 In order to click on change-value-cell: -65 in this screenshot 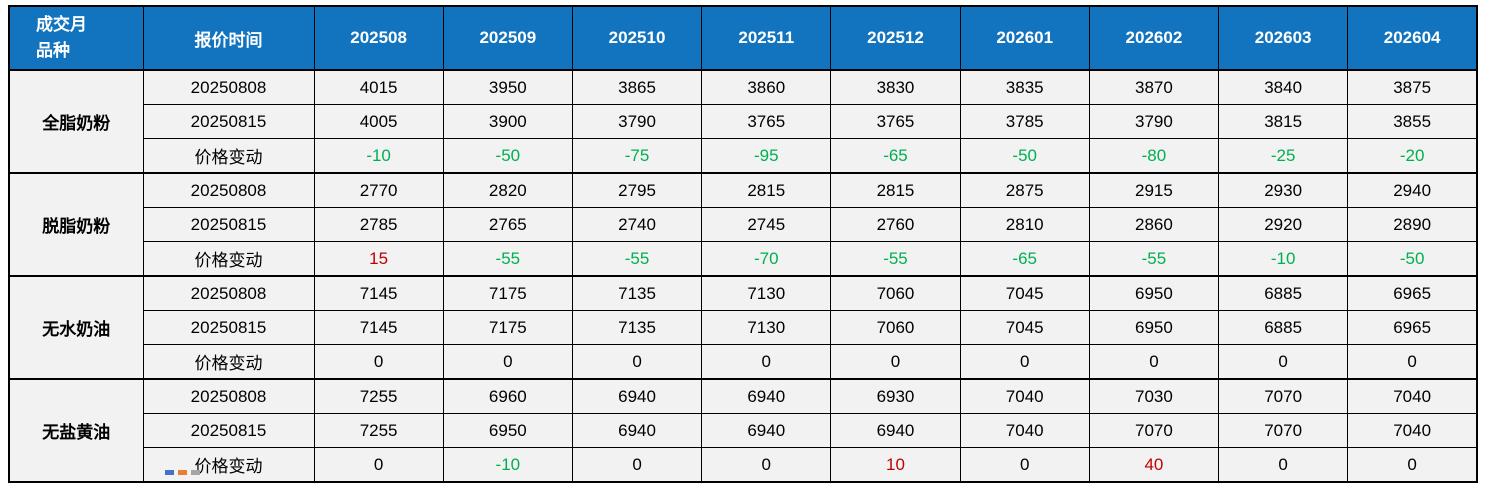, I will do `click(895, 156)`.